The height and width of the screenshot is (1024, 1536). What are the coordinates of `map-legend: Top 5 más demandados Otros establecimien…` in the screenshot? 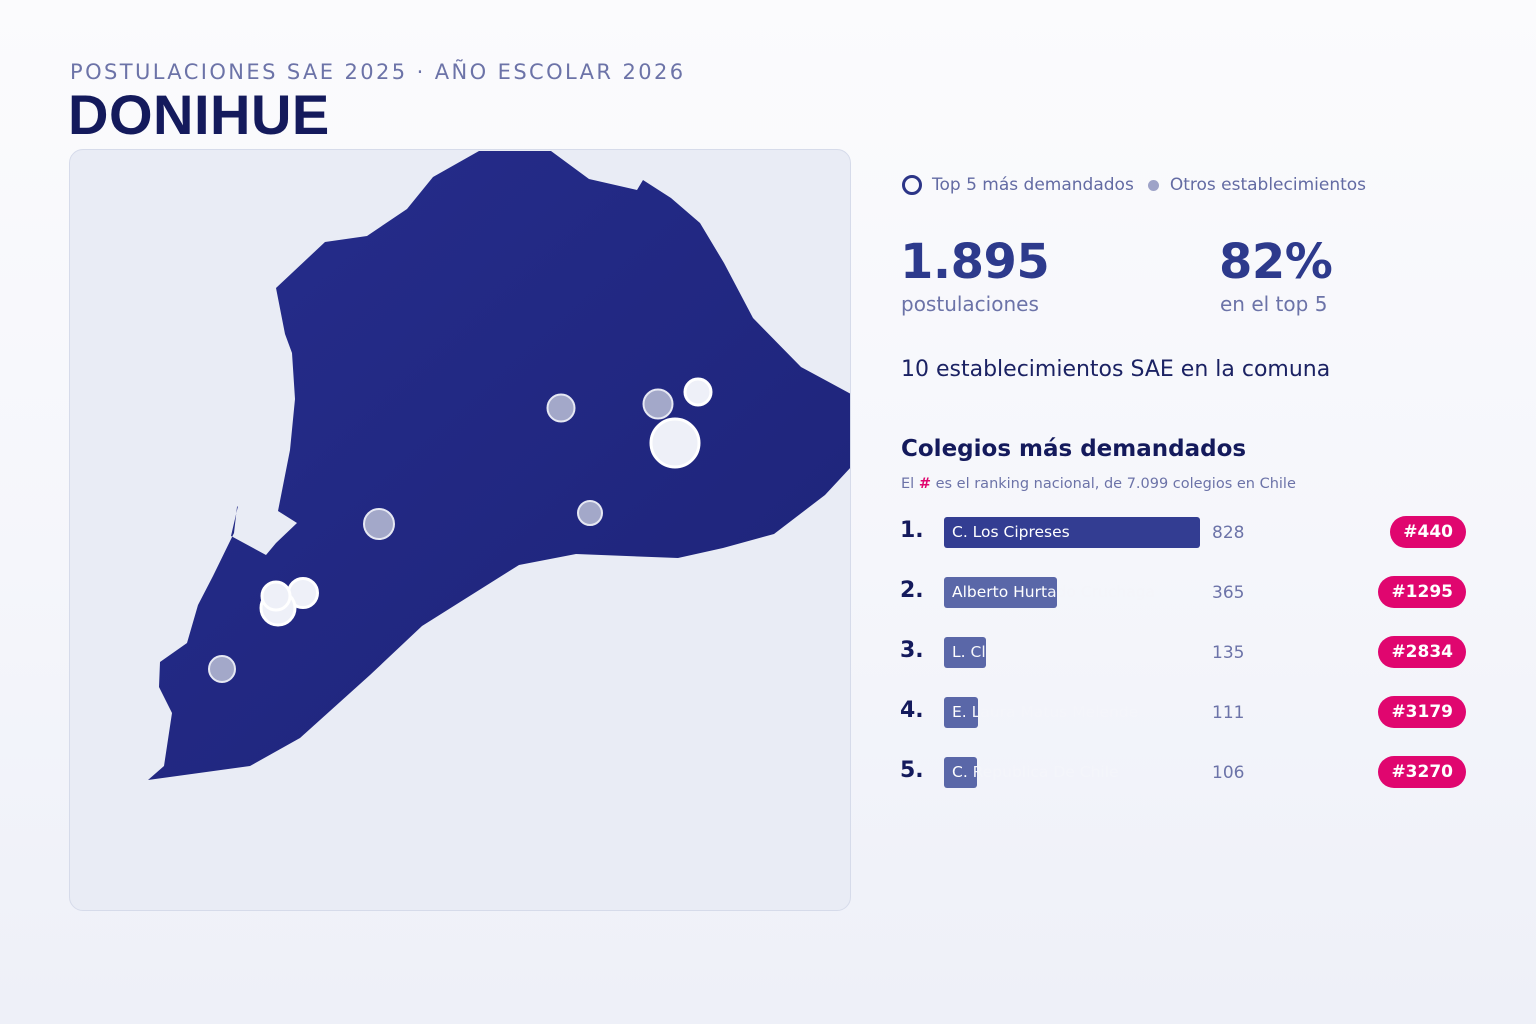 It's located at (1134, 185).